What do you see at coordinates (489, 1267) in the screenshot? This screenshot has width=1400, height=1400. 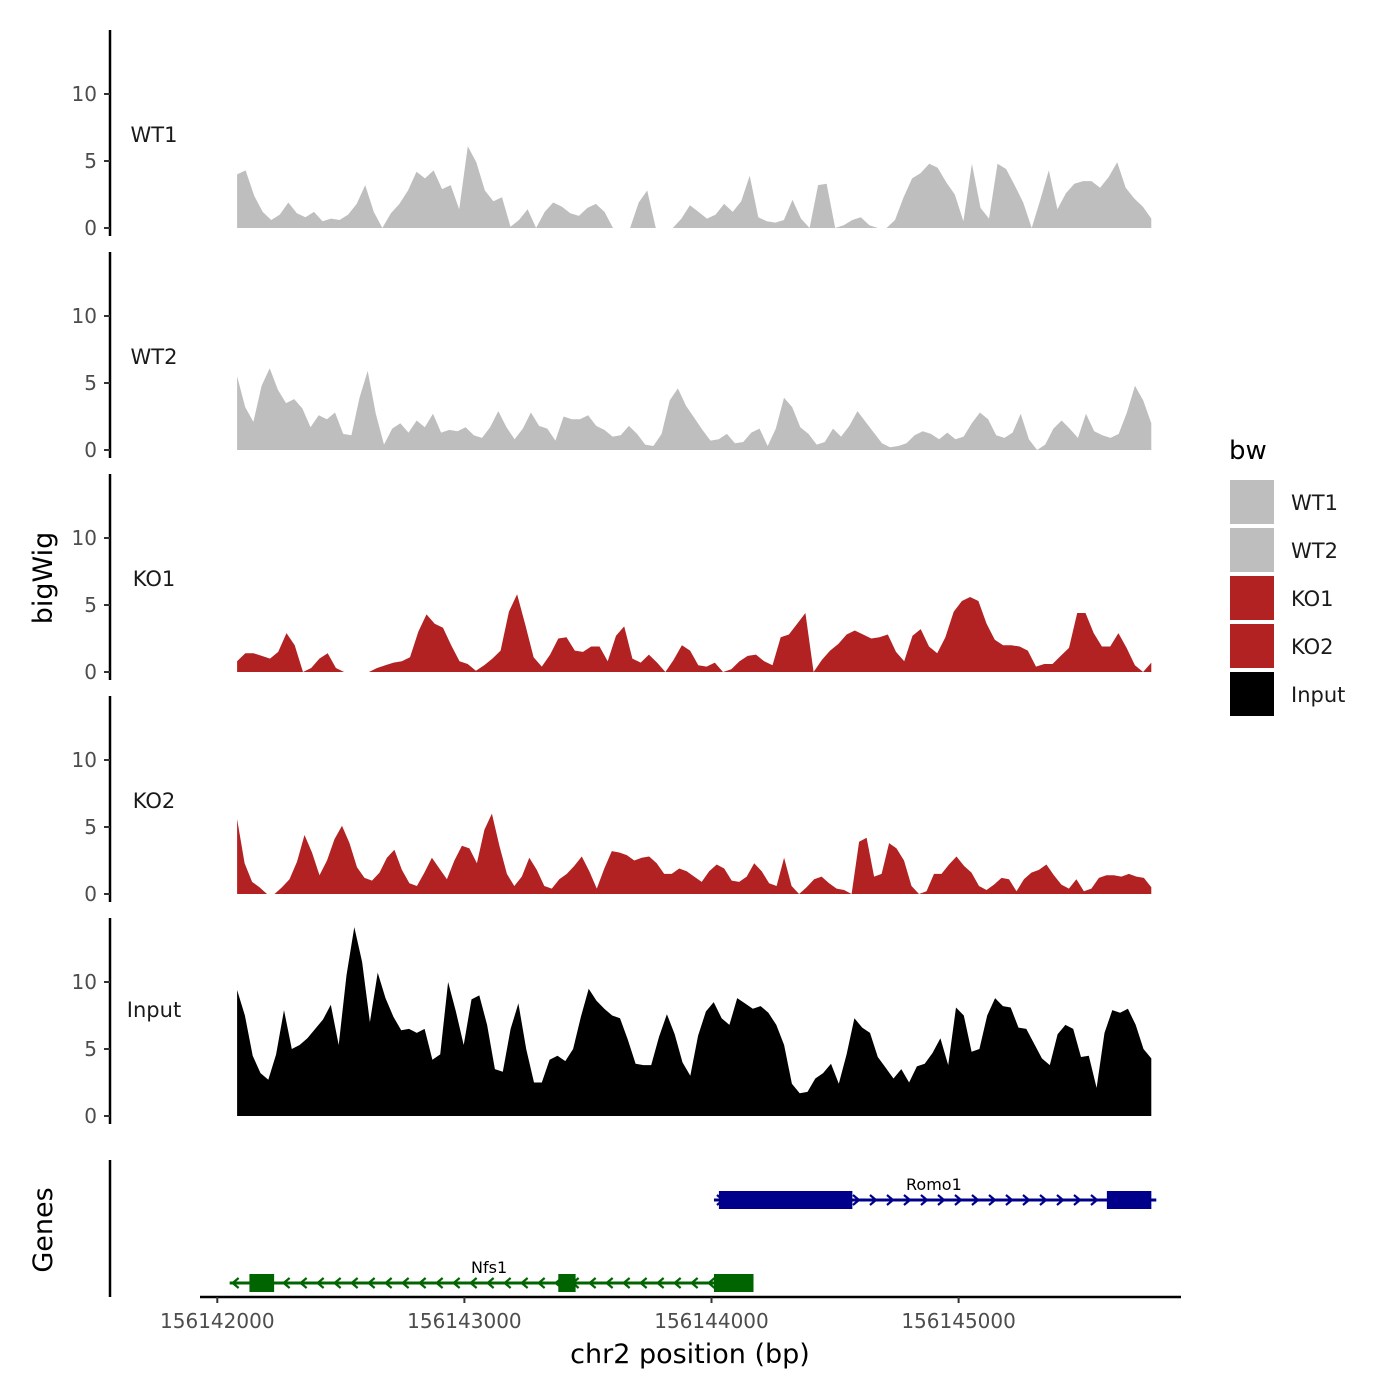 I see `gene-label: Nfs1` at bounding box center [489, 1267].